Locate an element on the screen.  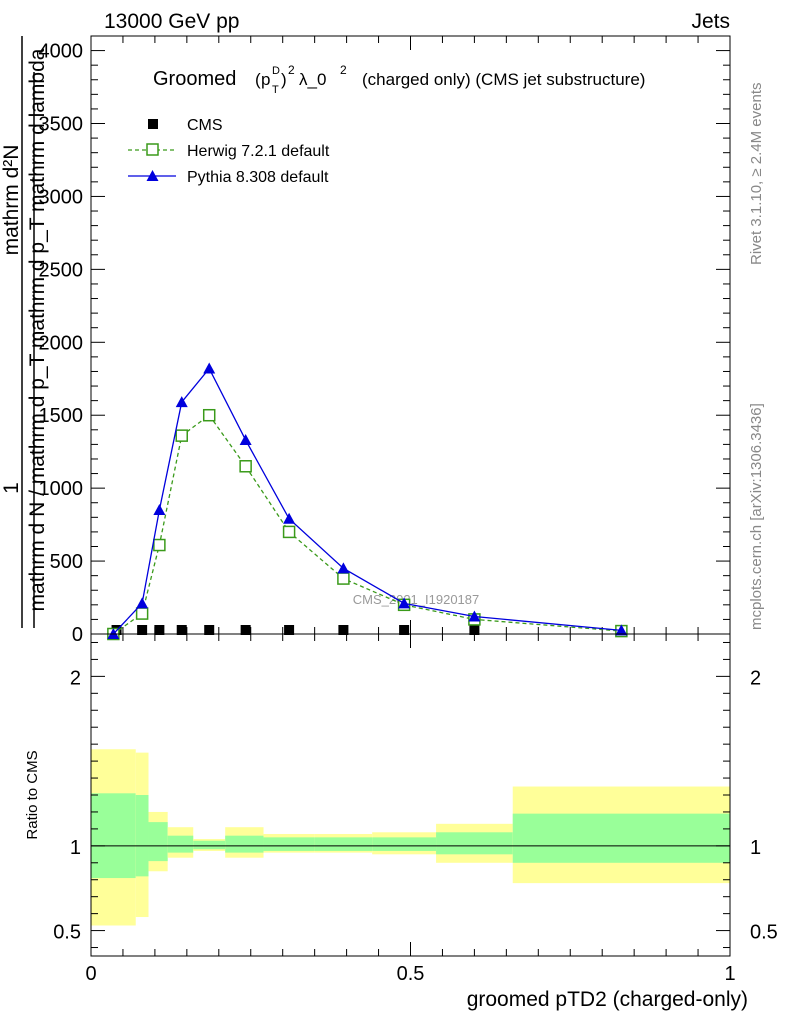
series-line is located at coordinates (367, 524).